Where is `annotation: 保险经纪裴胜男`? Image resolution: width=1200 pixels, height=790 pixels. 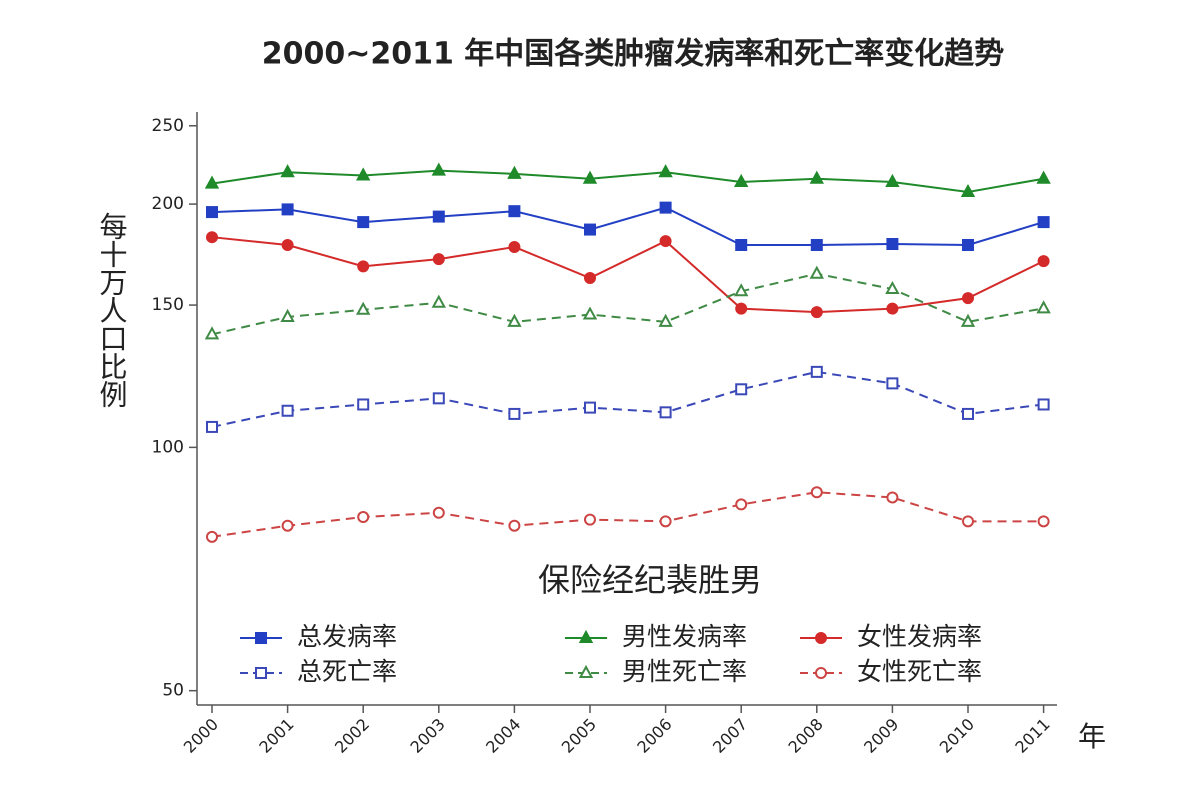
annotation: 保险经纪裴胜男 is located at coordinates (650, 580).